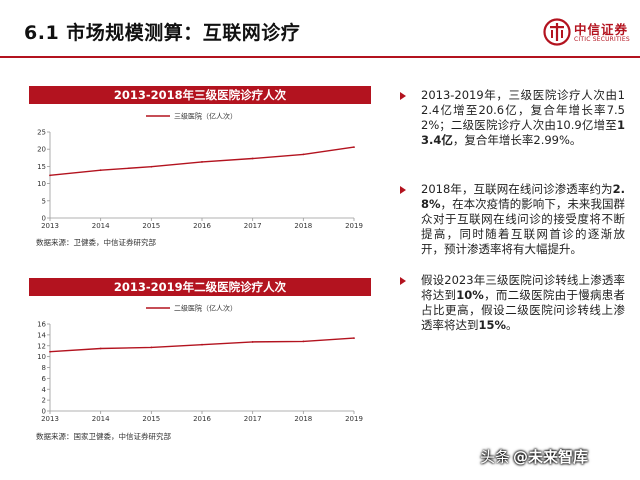 Image resolution: width=640 pixels, height=480 pixels. I want to click on y-tick-label: 14, so click(41, 335).